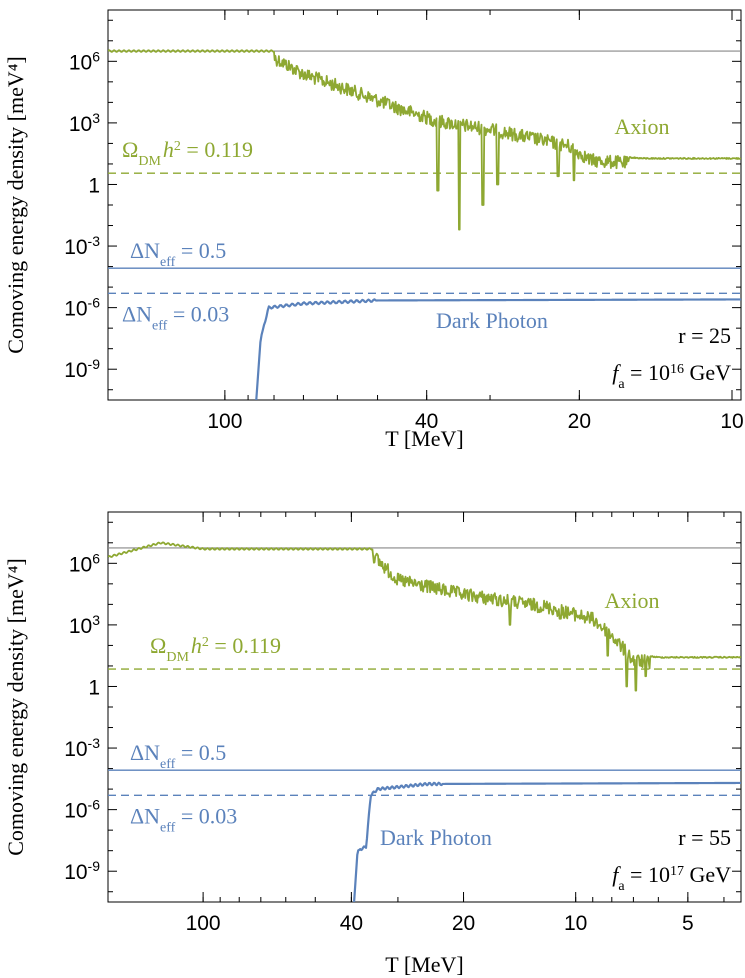 This screenshot has width=745, height=978. What do you see at coordinates (671, 376) in the screenshot?
I see `fa-label: fa = 1016 GeV` at bounding box center [671, 376].